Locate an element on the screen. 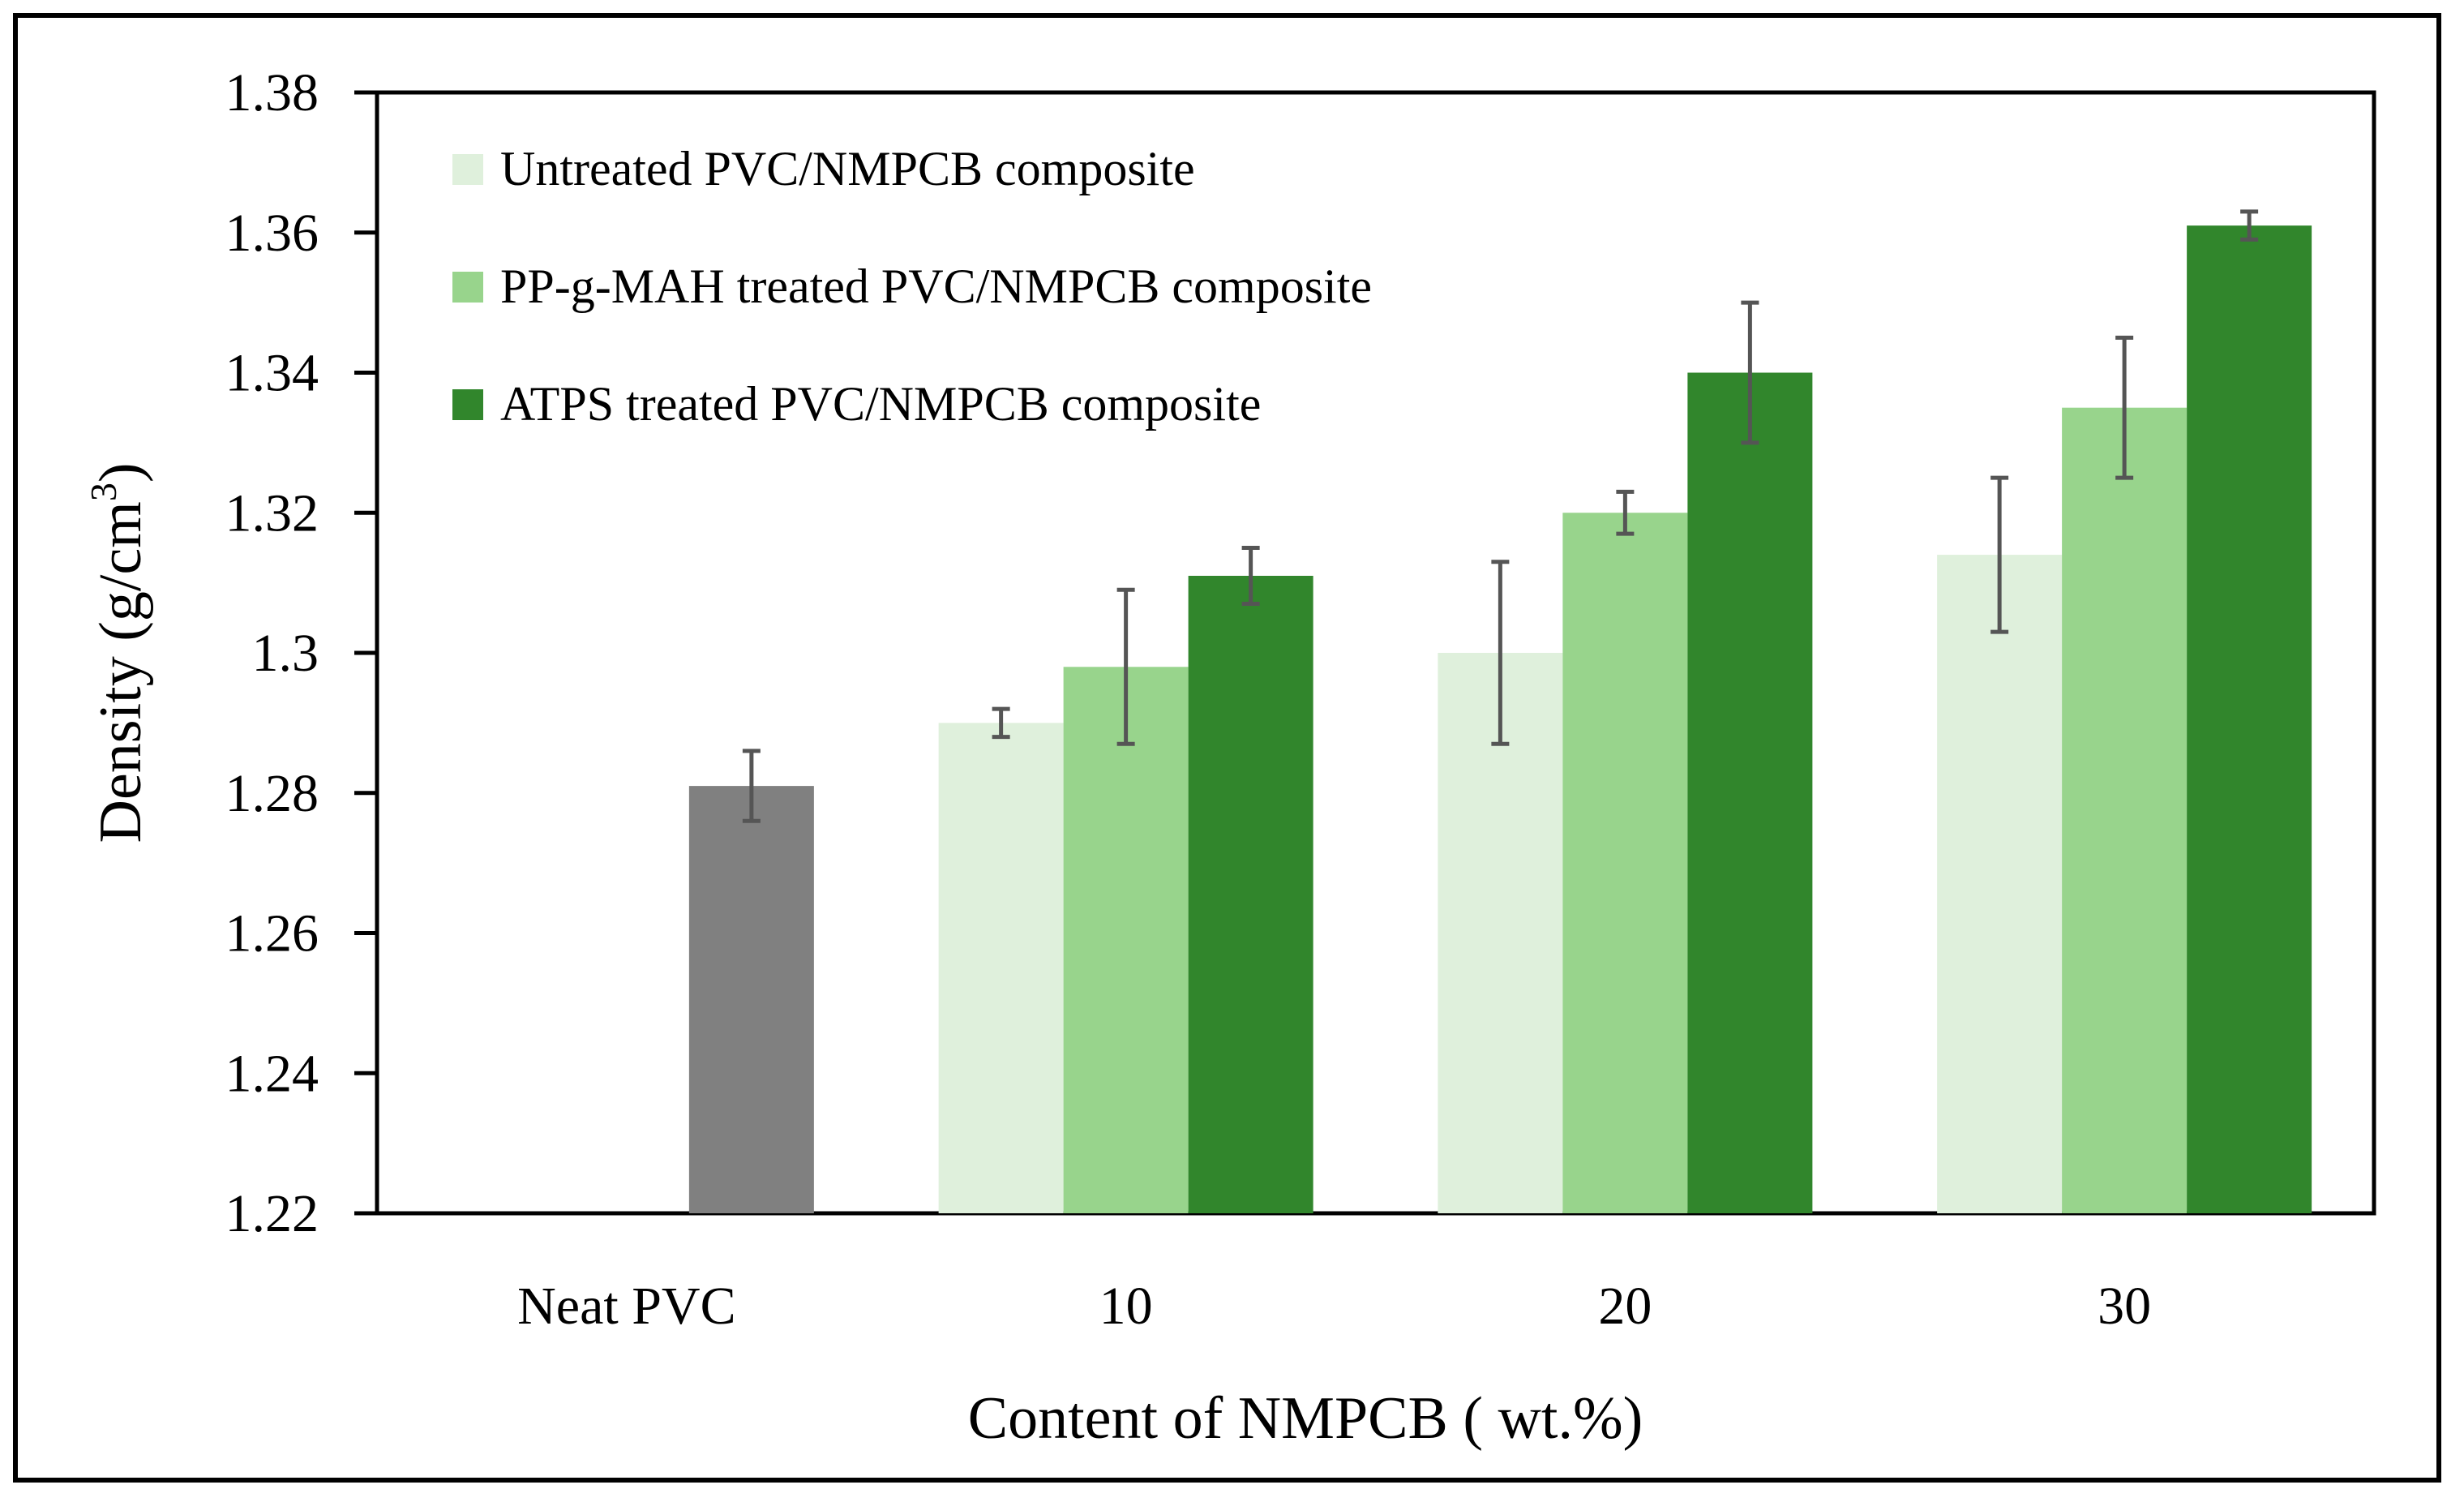 The width and height of the screenshot is (2464, 1502). legend-swatch-ppgmah is located at coordinates (467, 287).